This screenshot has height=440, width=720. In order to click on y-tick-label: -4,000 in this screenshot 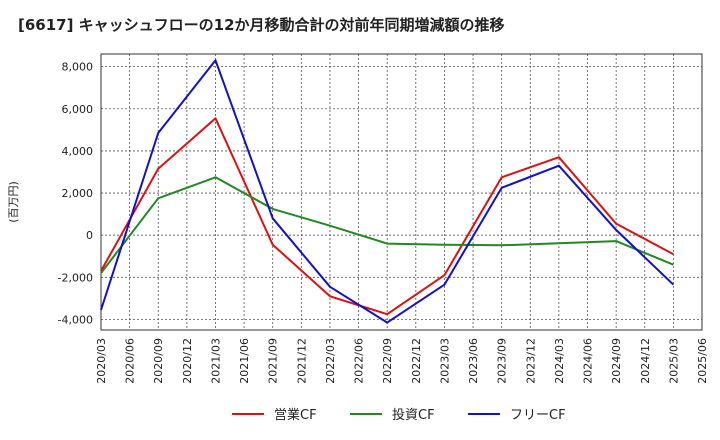, I will do `click(75, 319)`.